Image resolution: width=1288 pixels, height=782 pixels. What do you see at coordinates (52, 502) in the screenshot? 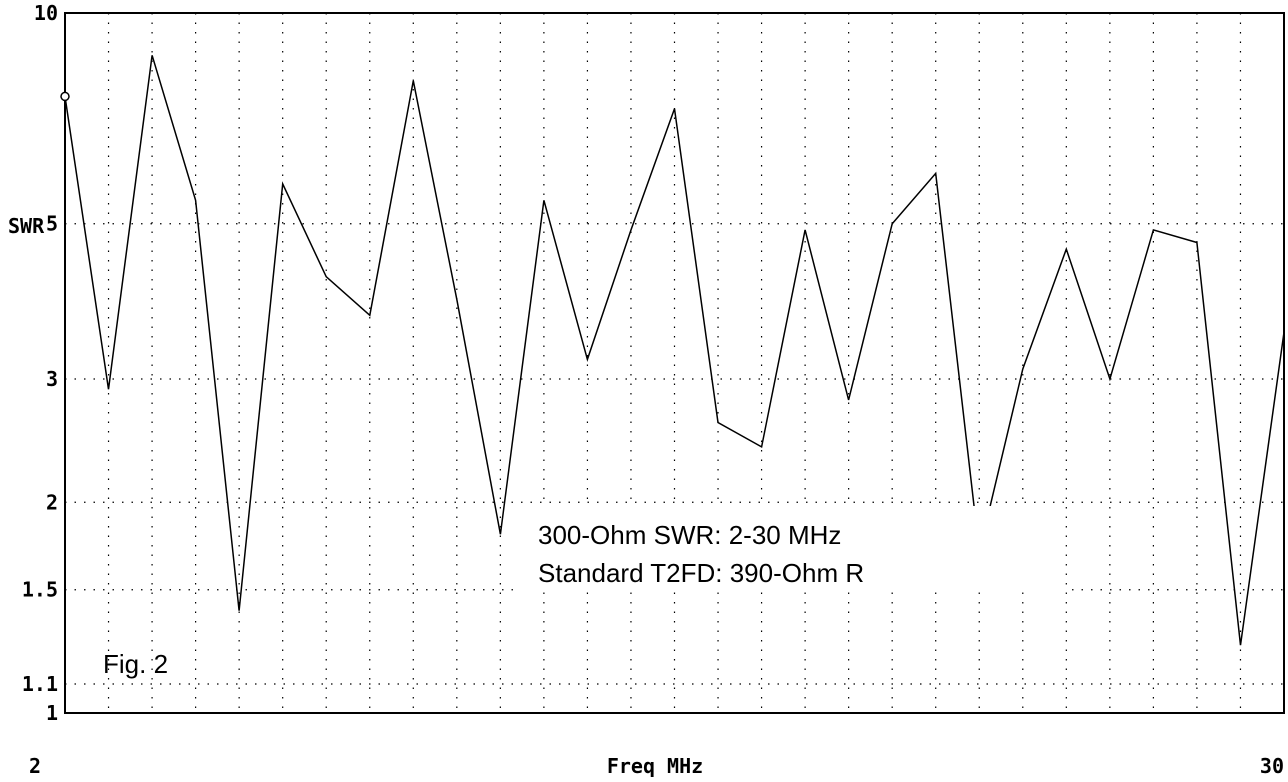
I see `y-tick-label: 2` at bounding box center [52, 502].